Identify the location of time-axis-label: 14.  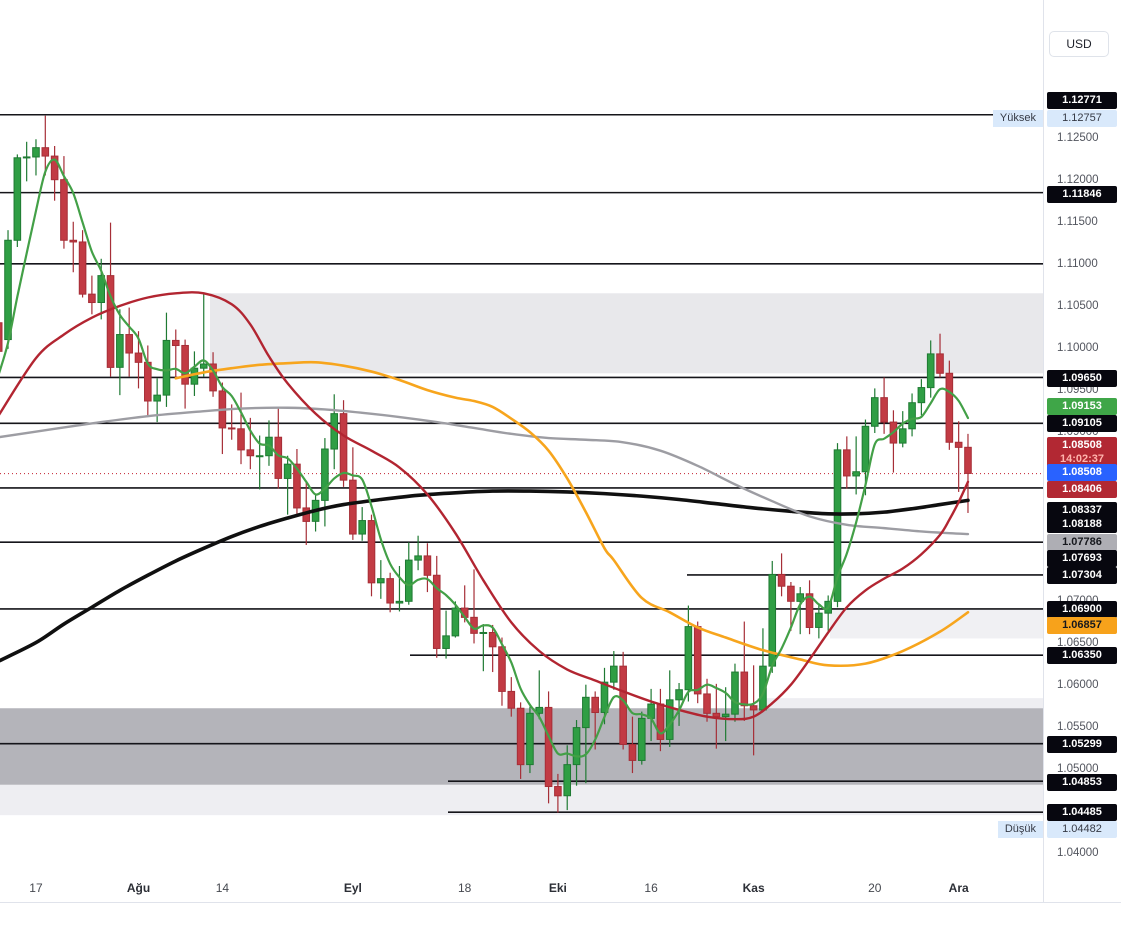
(222, 888).